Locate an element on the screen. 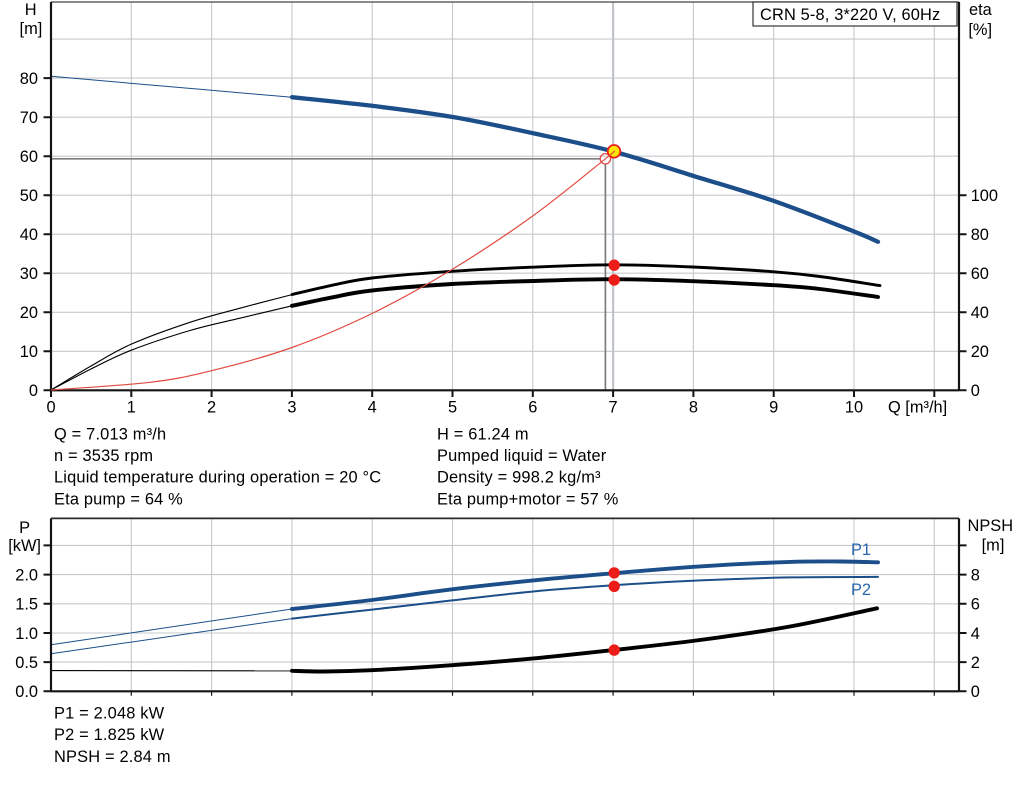 This screenshot has height=786, width=1024. svg-text: 100 is located at coordinates (984, 196).